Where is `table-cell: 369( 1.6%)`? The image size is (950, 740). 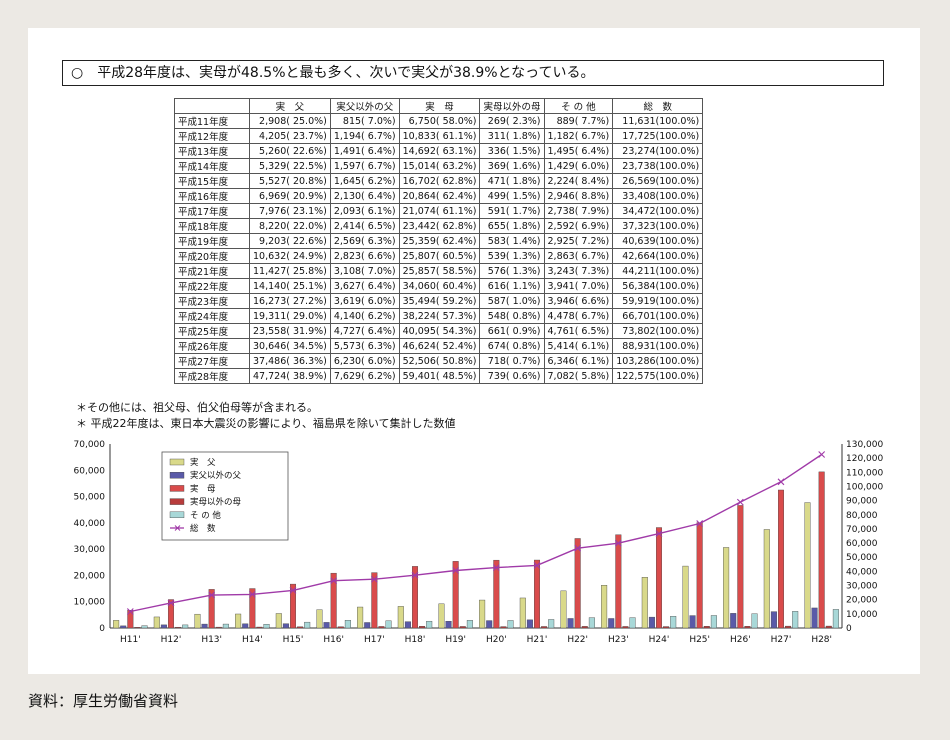
table-cell: 369( 1.6%) is located at coordinates (512, 166).